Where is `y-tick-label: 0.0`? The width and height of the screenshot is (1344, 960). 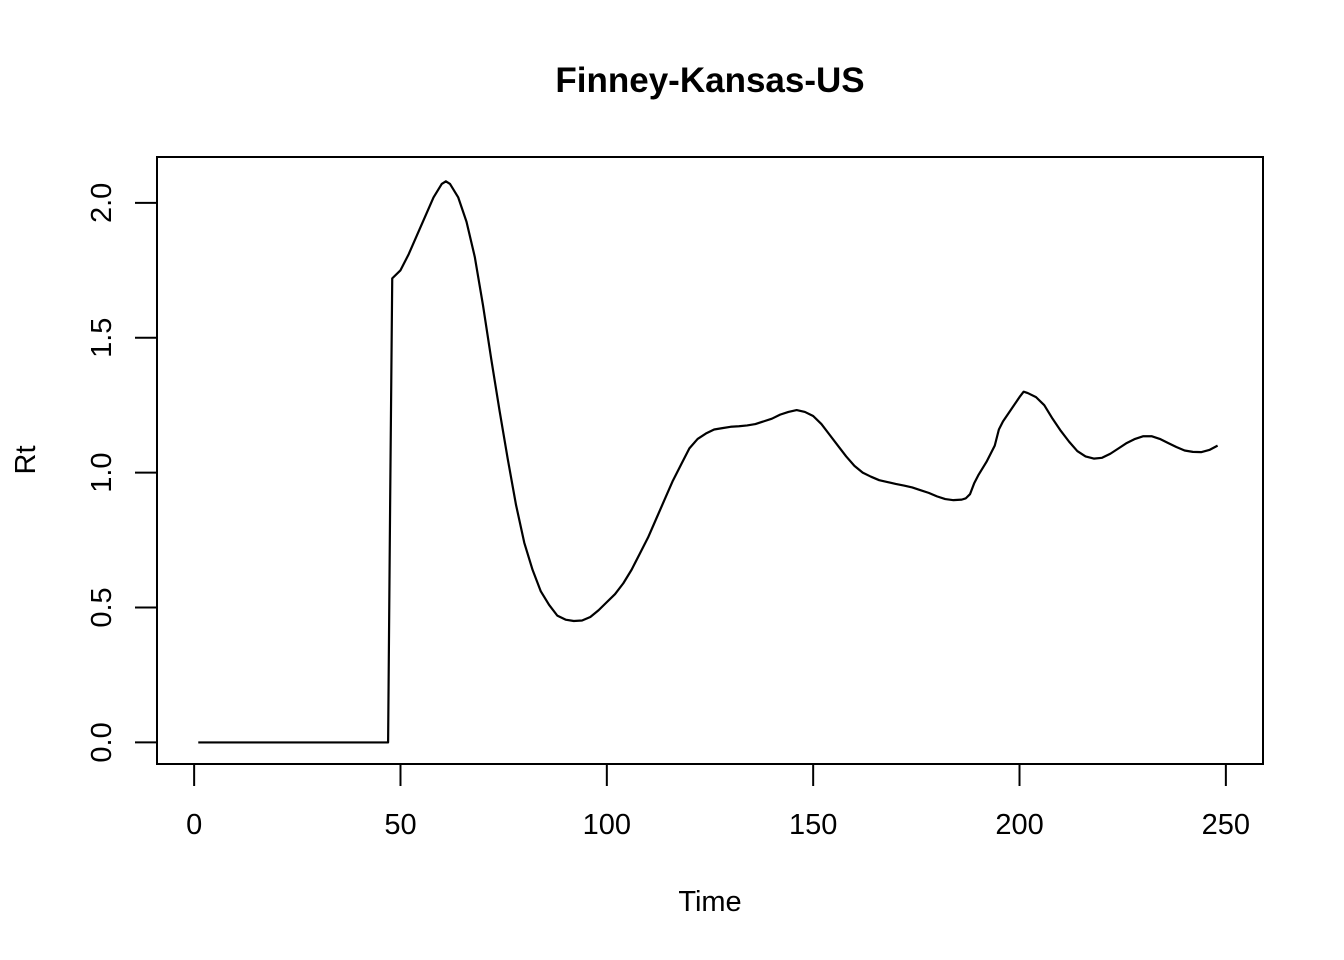 y-tick-label: 0.0 is located at coordinates (102, 742).